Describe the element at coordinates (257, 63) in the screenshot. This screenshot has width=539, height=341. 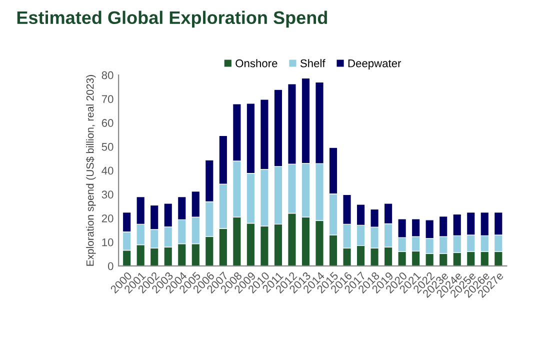
I see `legend-label: Onshore` at that location.